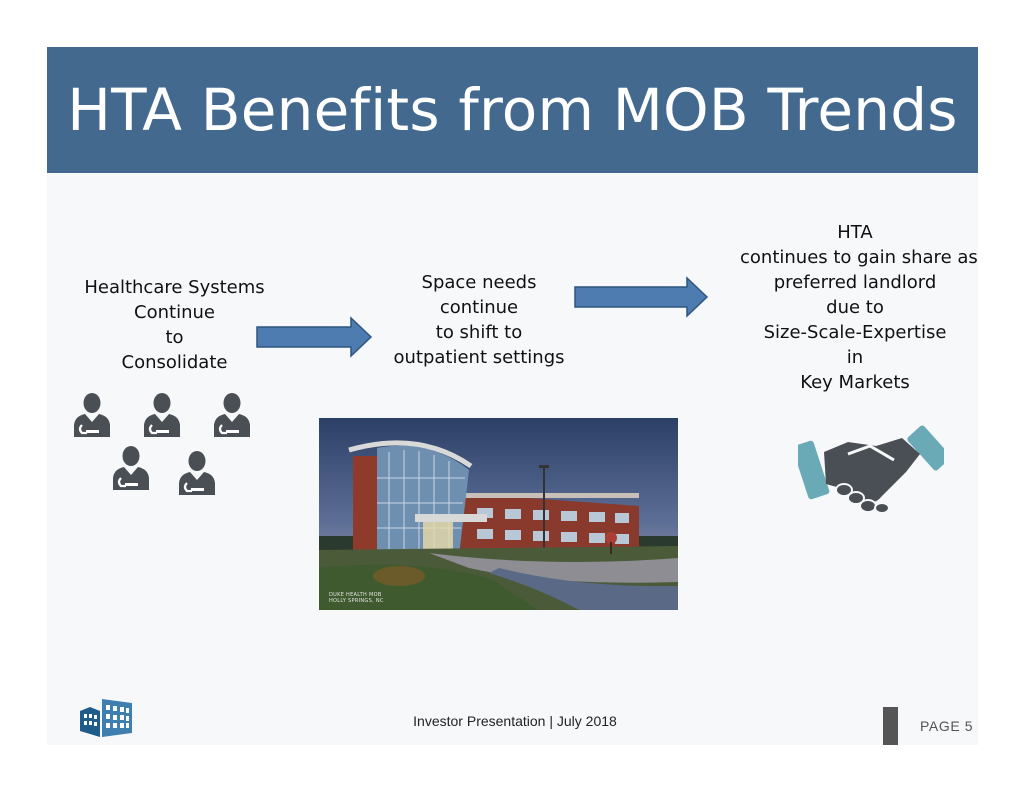 The height and width of the screenshot is (791, 1024). Describe the element at coordinates (859, 257) in the screenshot. I see `right-text-line: continues to gain share as` at that location.